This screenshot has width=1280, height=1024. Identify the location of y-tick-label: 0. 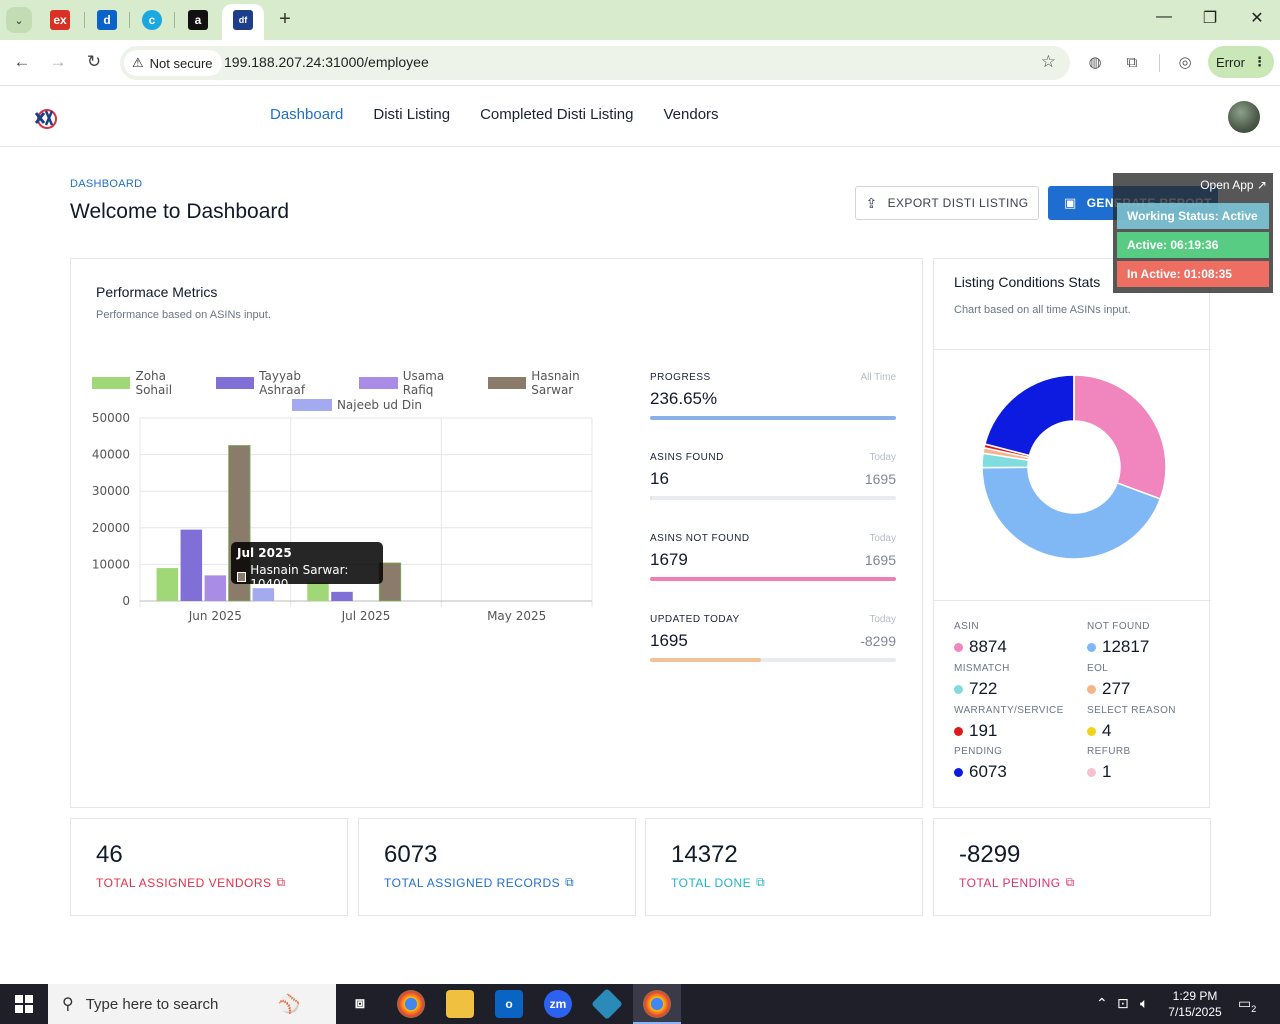
(126, 601).